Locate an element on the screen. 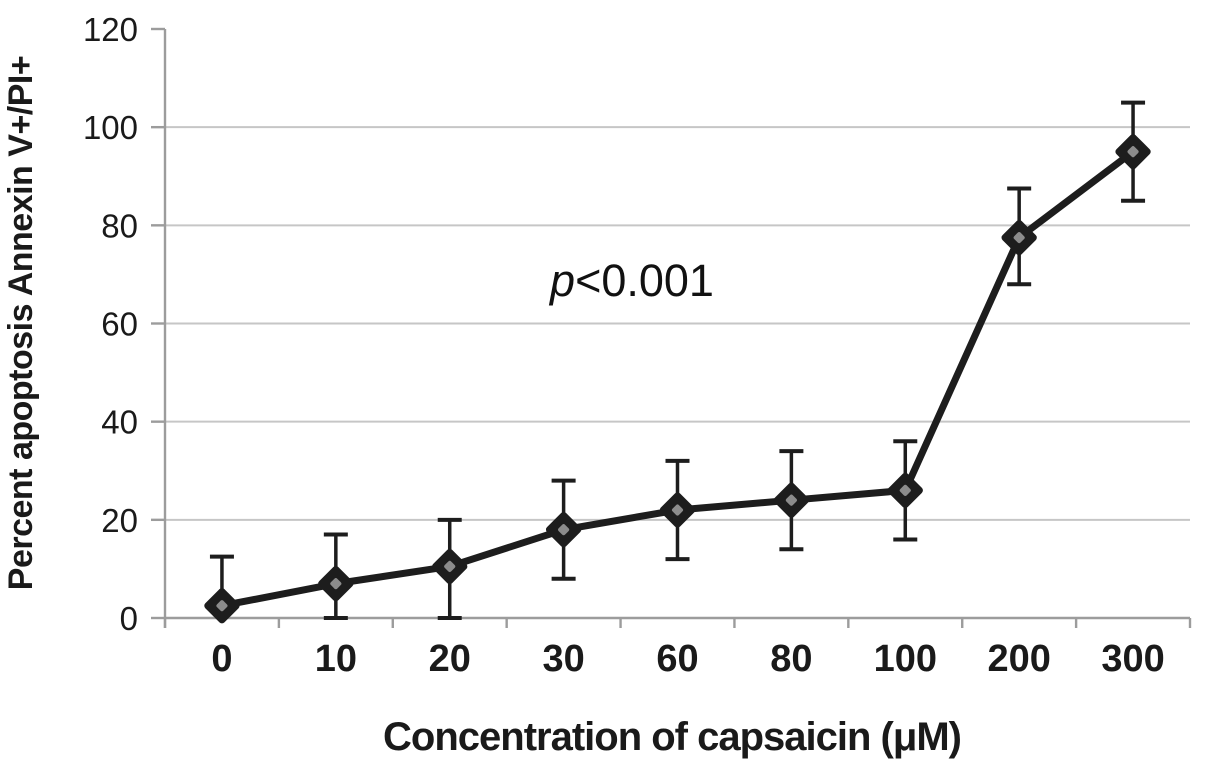  x-tick-label: 30 is located at coordinates (563, 659).